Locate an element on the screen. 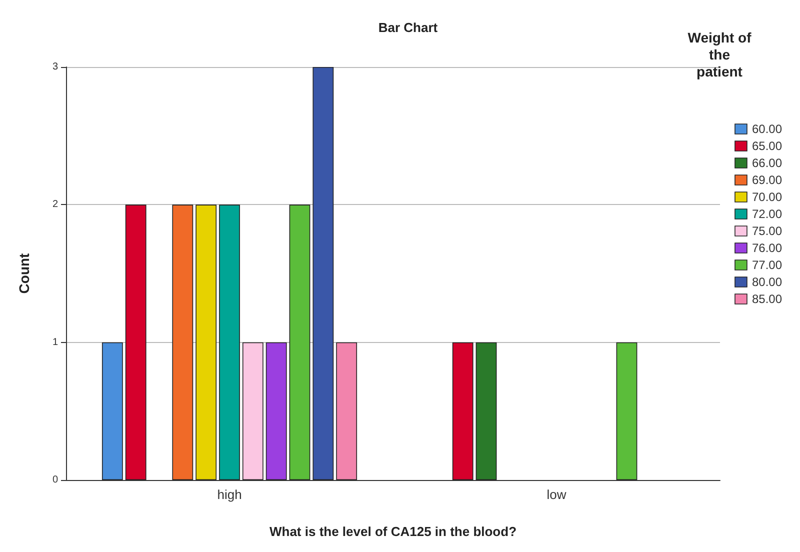 This screenshot has width=800, height=552. legend-label: 70.00 is located at coordinates (767, 197).